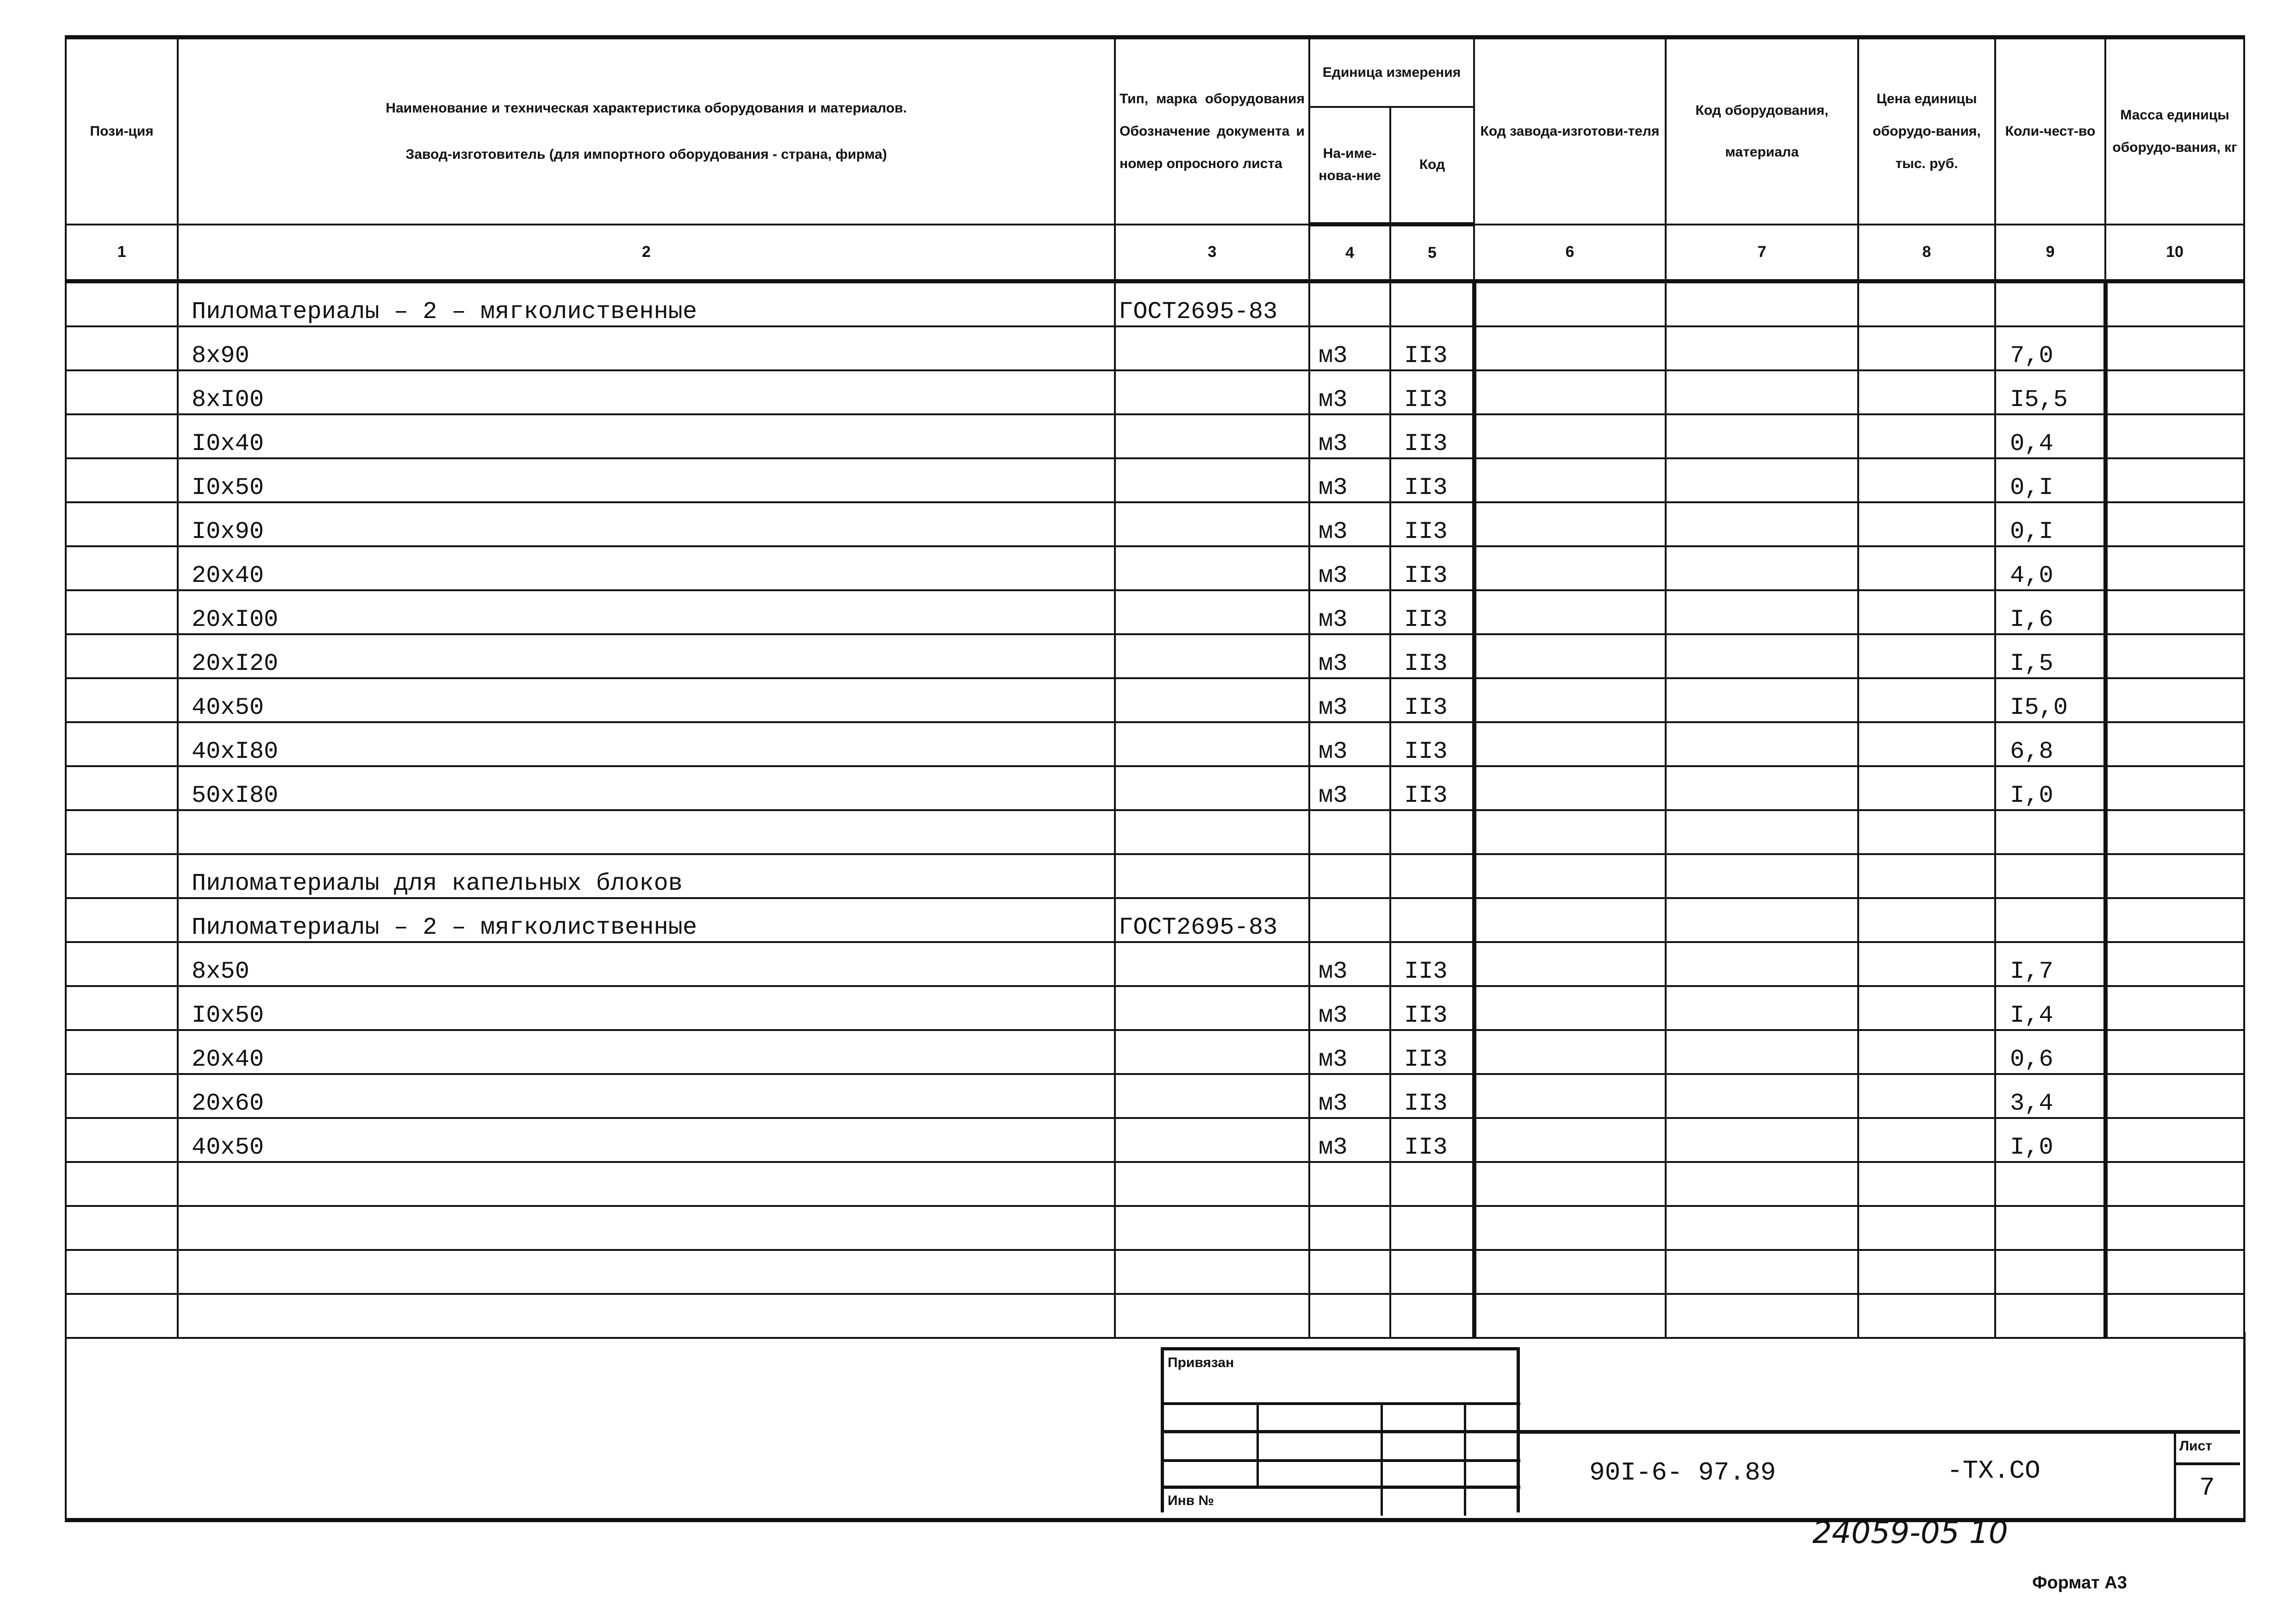 This screenshot has height=1624, width=2296. What do you see at coordinates (646, 436) in the screenshot?
I see `name-cell: I0x40` at bounding box center [646, 436].